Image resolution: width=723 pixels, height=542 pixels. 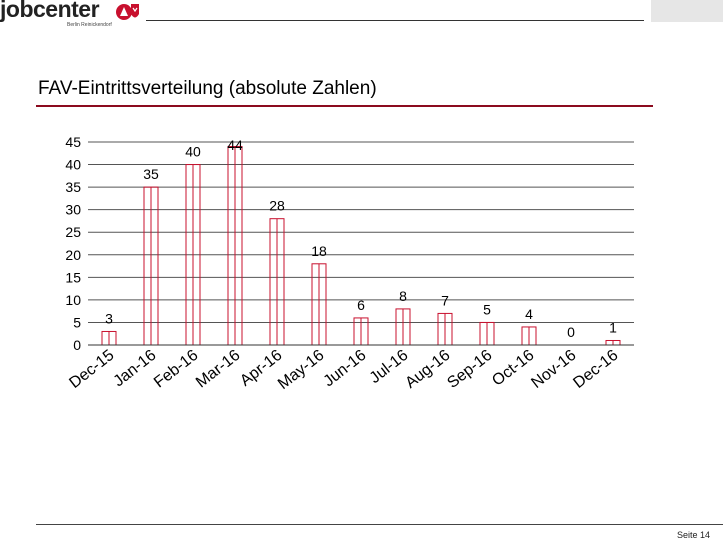 What do you see at coordinates (427, 369) in the screenshot?
I see `x-tick-label: Aug-16` at bounding box center [427, 369].